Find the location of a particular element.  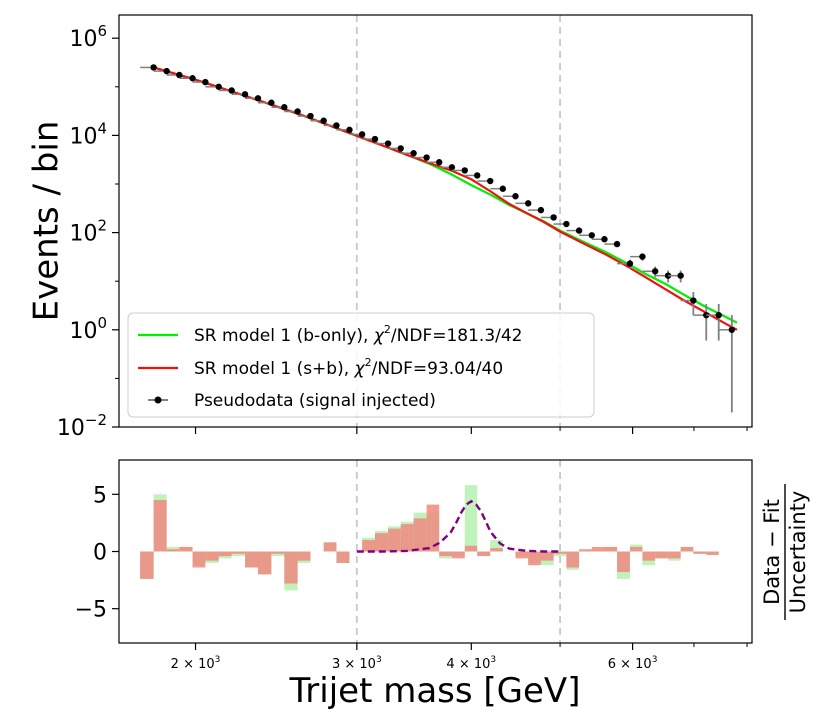

ratio-y-tick-label: 0 is located at coordinates (100, 553).